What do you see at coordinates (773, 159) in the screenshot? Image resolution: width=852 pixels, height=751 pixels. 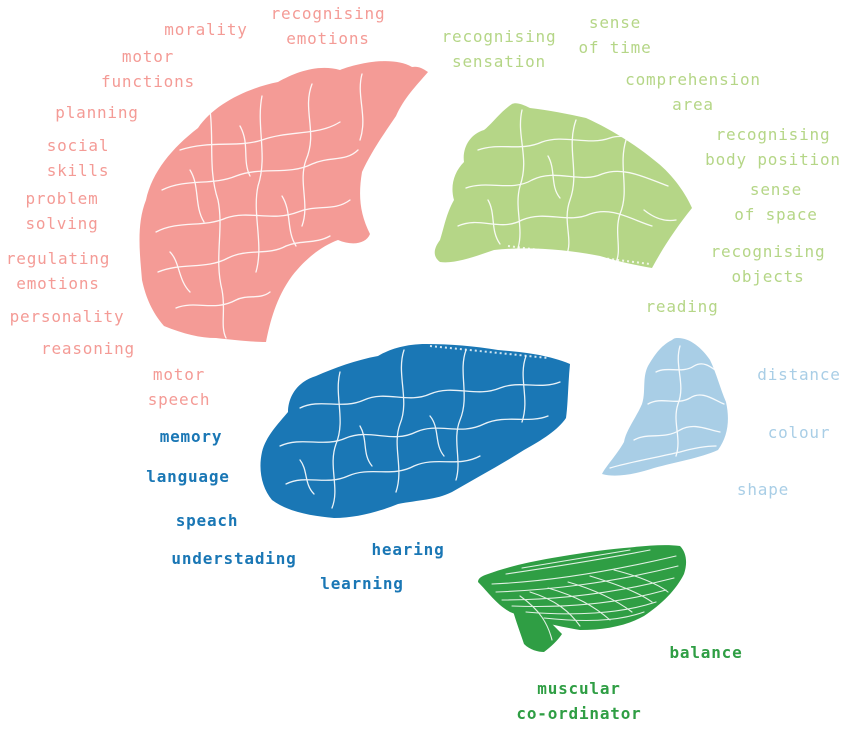 I see `label-recognising-body-position-line2: body position` at bounding box center [773, 159].